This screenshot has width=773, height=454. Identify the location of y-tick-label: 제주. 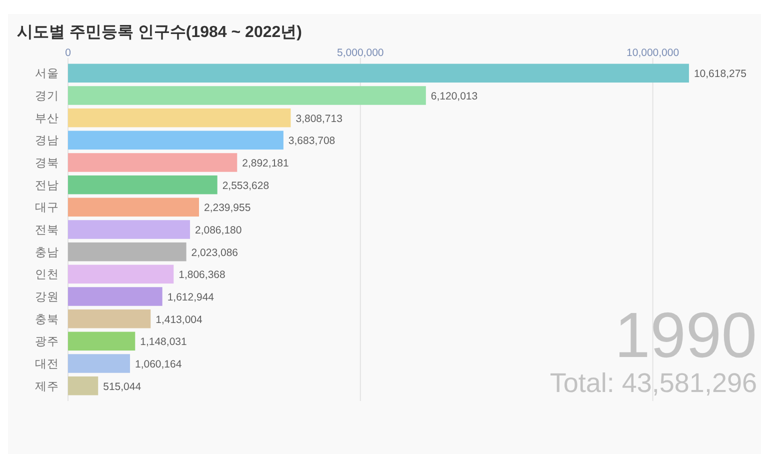
(47, 386).